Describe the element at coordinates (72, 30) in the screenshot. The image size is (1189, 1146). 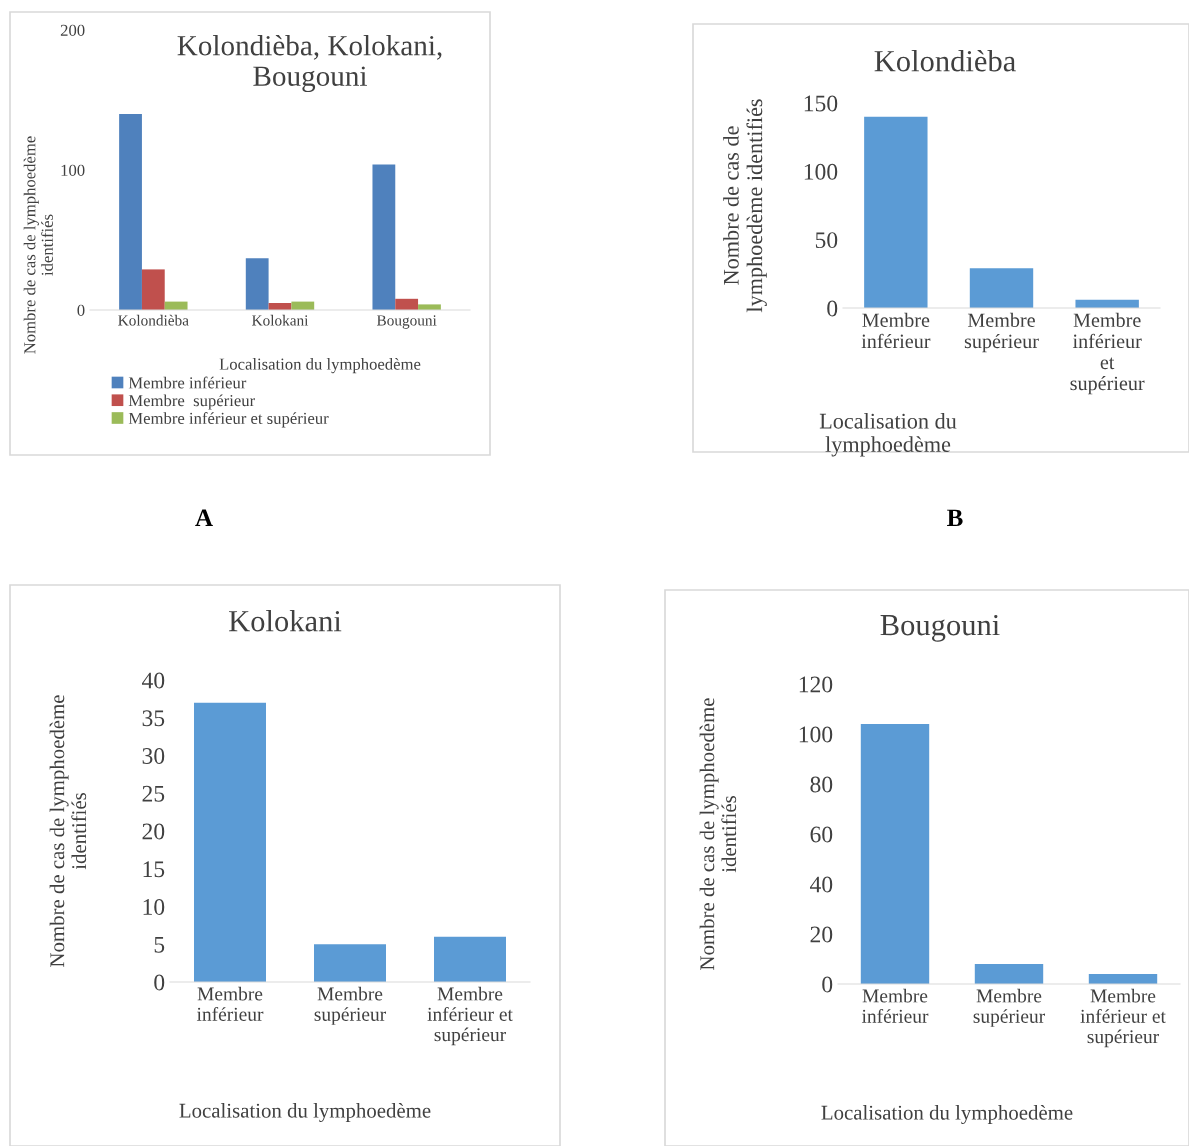
I see `y-tick-label: 200` at that location.